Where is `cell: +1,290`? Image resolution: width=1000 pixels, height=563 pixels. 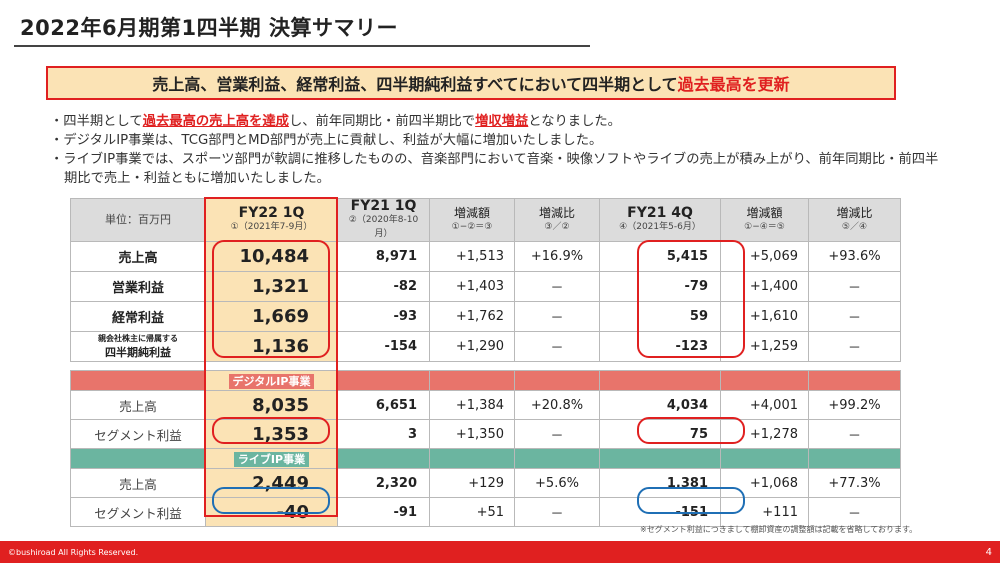 cell: +1,290 is located at coordinates (472, 346).